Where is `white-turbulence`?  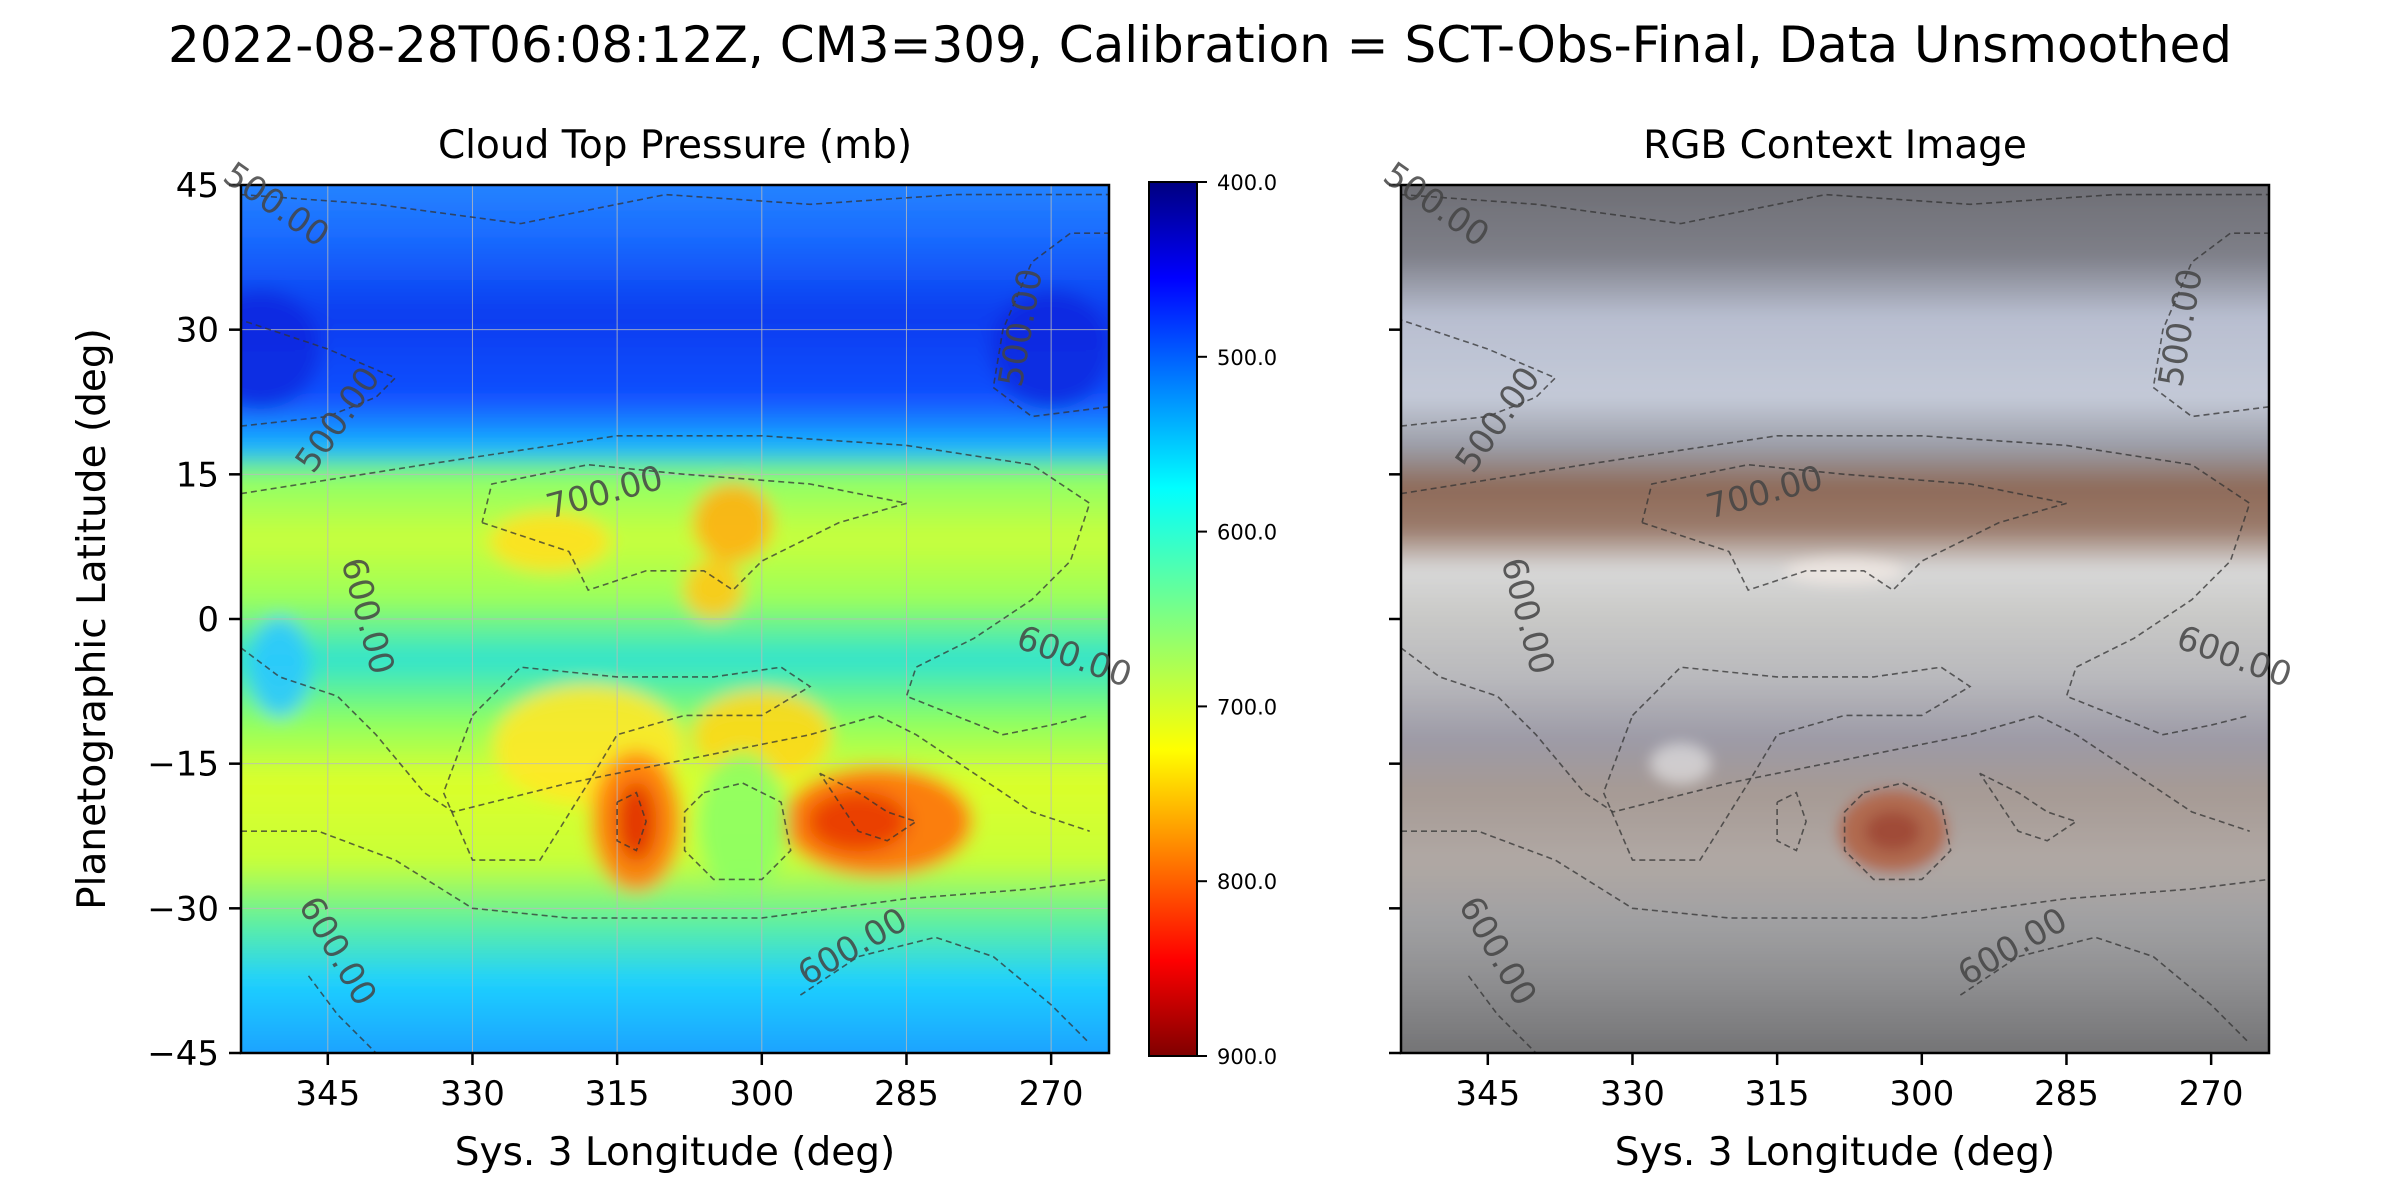
white-turbulence is located at coordinates (1680, 763).